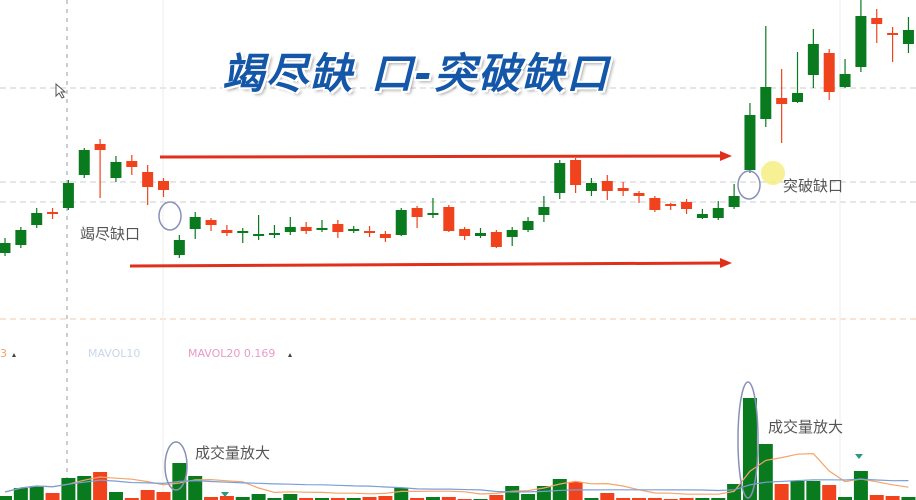  Describe the element at coordinates (14, 355) in the screenshot. I see `triangle-icon` at that location.